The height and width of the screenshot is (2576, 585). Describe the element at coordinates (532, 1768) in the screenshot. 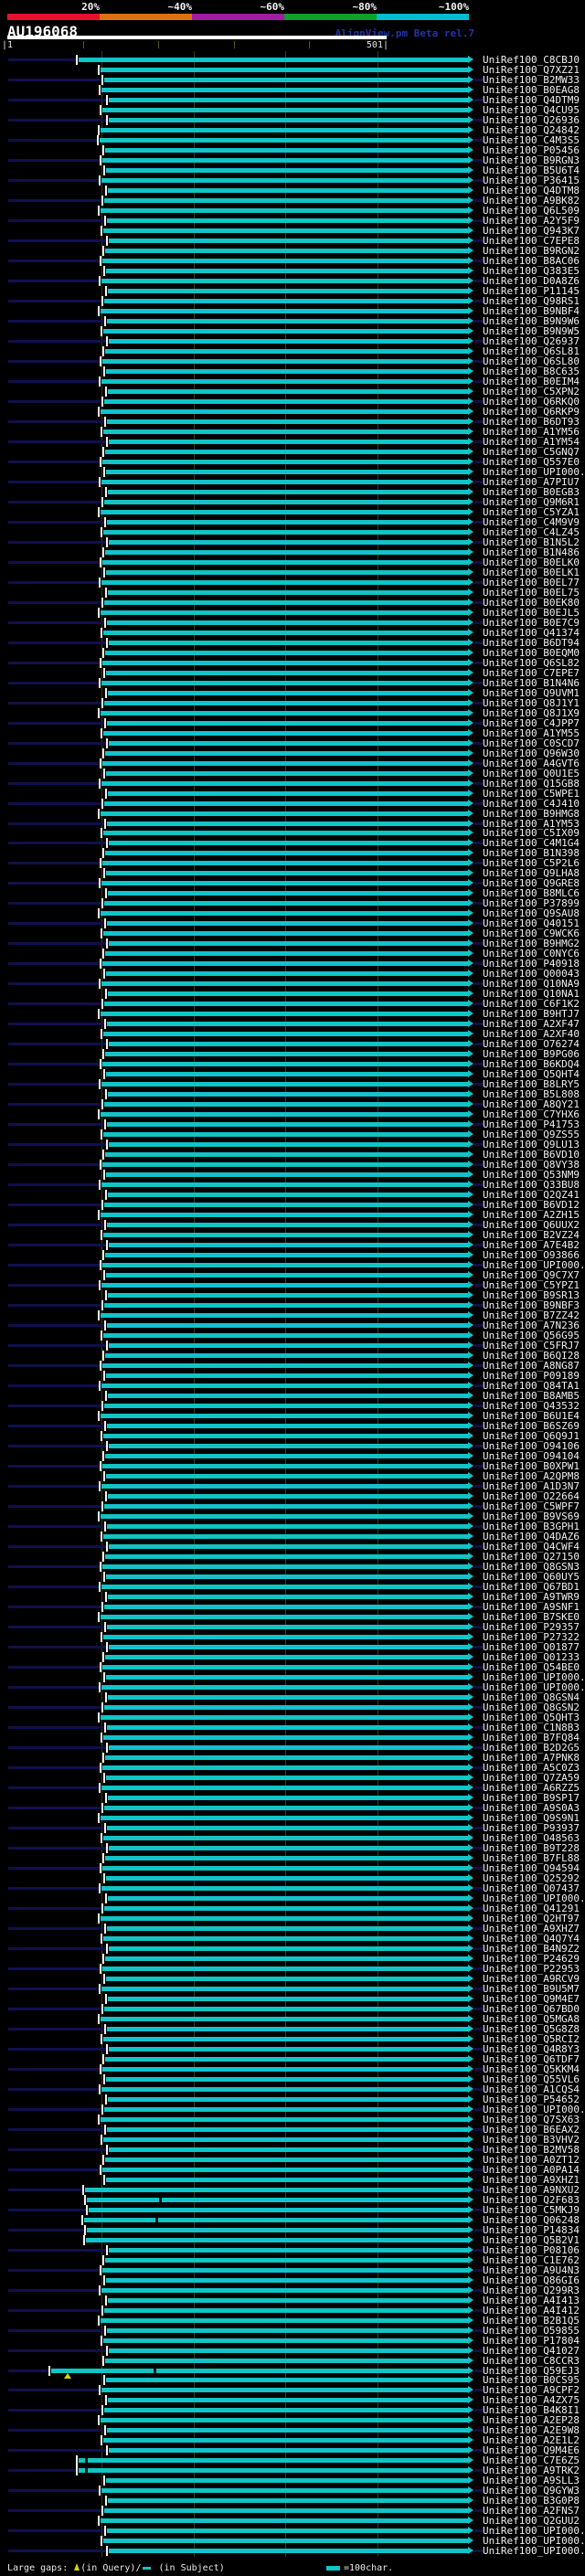

I see `hit-label: UniRef100_A5C0Z3` at that location.